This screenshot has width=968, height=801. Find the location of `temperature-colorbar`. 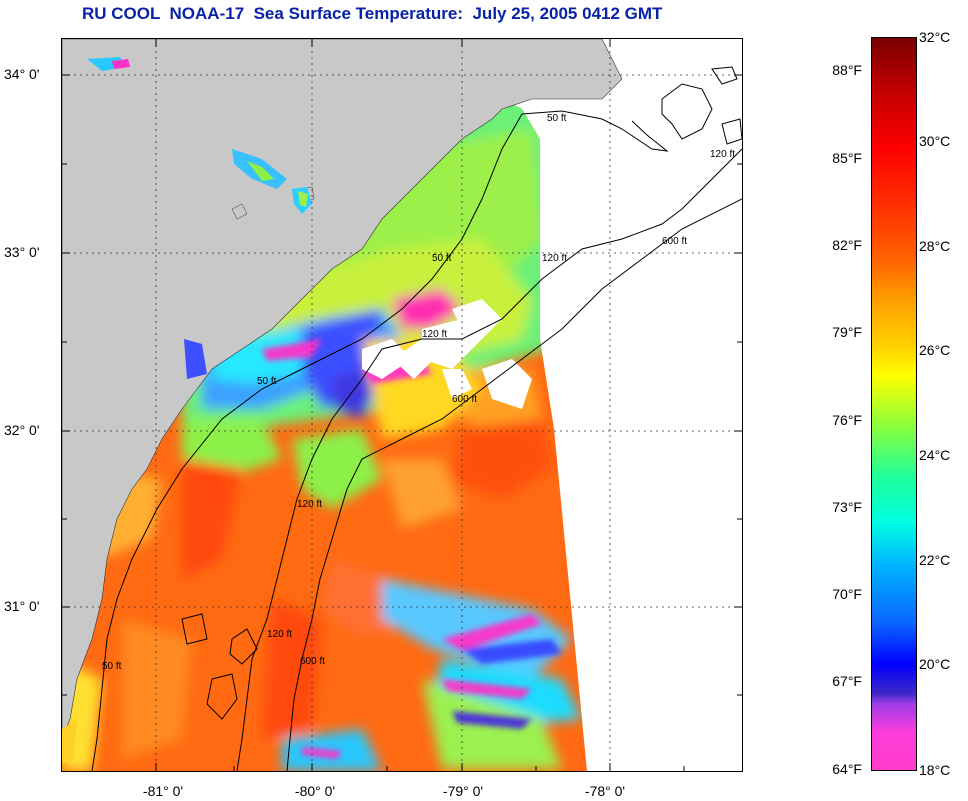

temperature-colorbar is located at coordinates (894, 404).